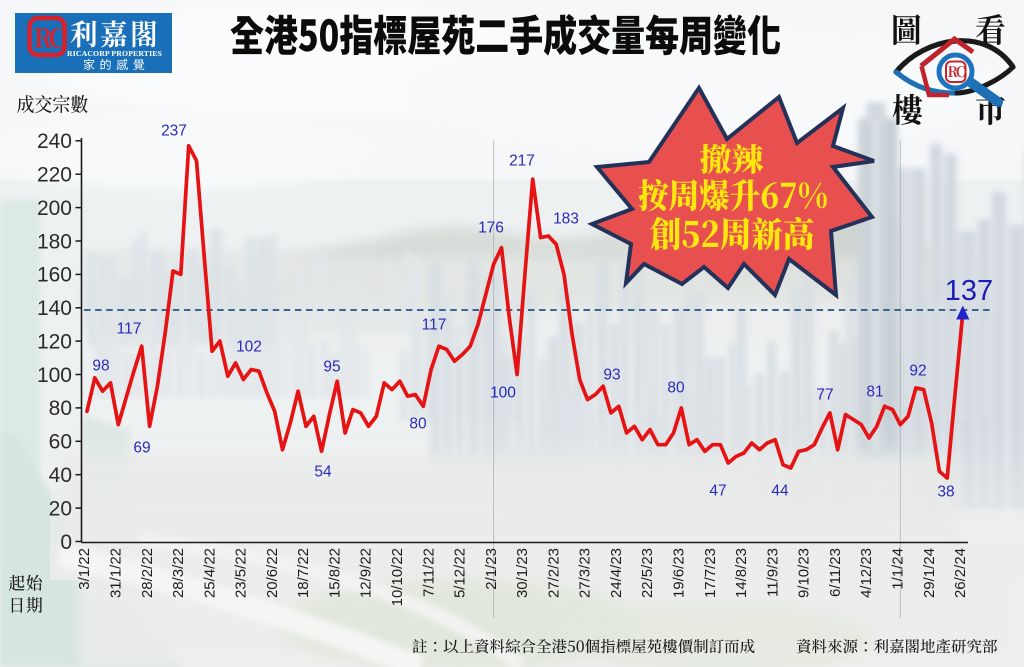  I want to click on svg-text: 30/1/23, so click(522, 573).